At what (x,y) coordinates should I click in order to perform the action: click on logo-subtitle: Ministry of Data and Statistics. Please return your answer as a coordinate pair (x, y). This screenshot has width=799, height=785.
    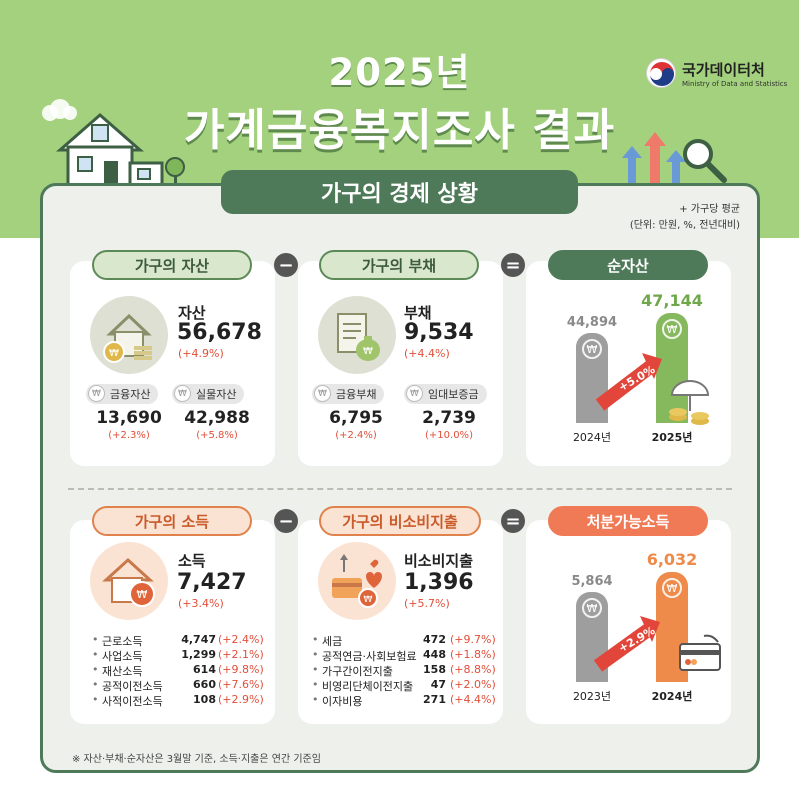
    Looking at the image, I should click on (735, 83).